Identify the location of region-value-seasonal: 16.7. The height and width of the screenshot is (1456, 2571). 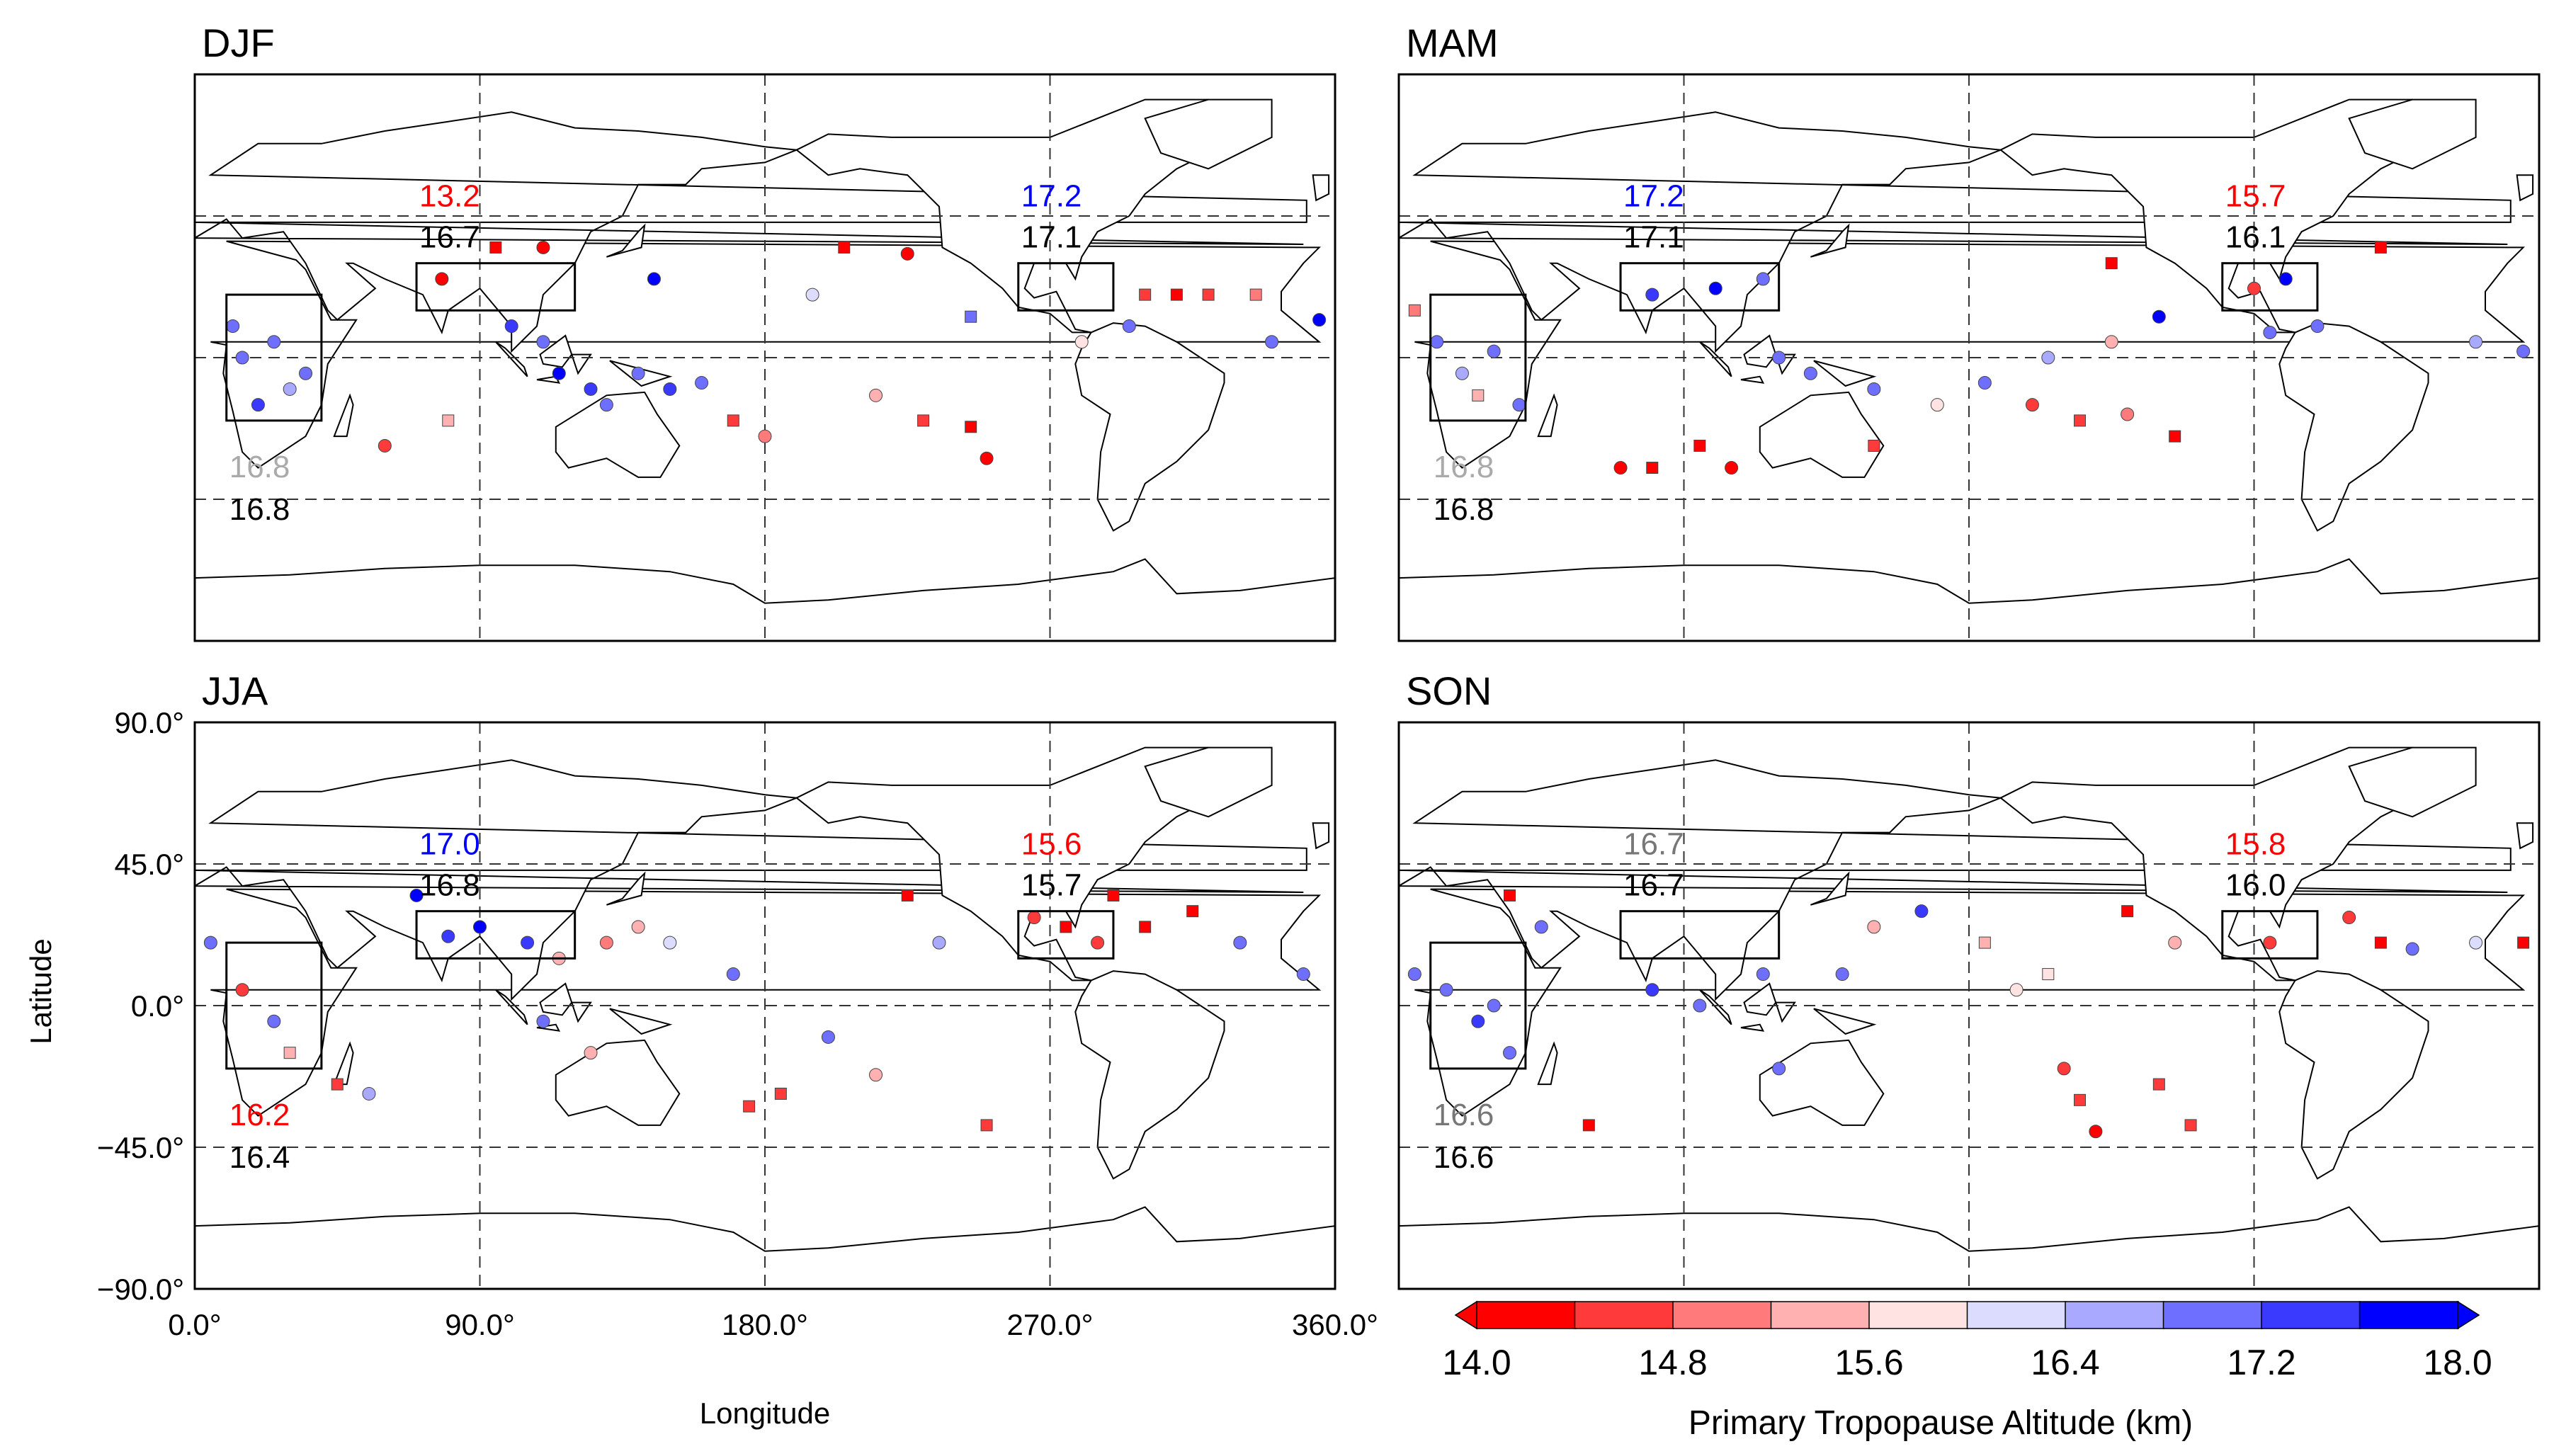
(1653, 845).